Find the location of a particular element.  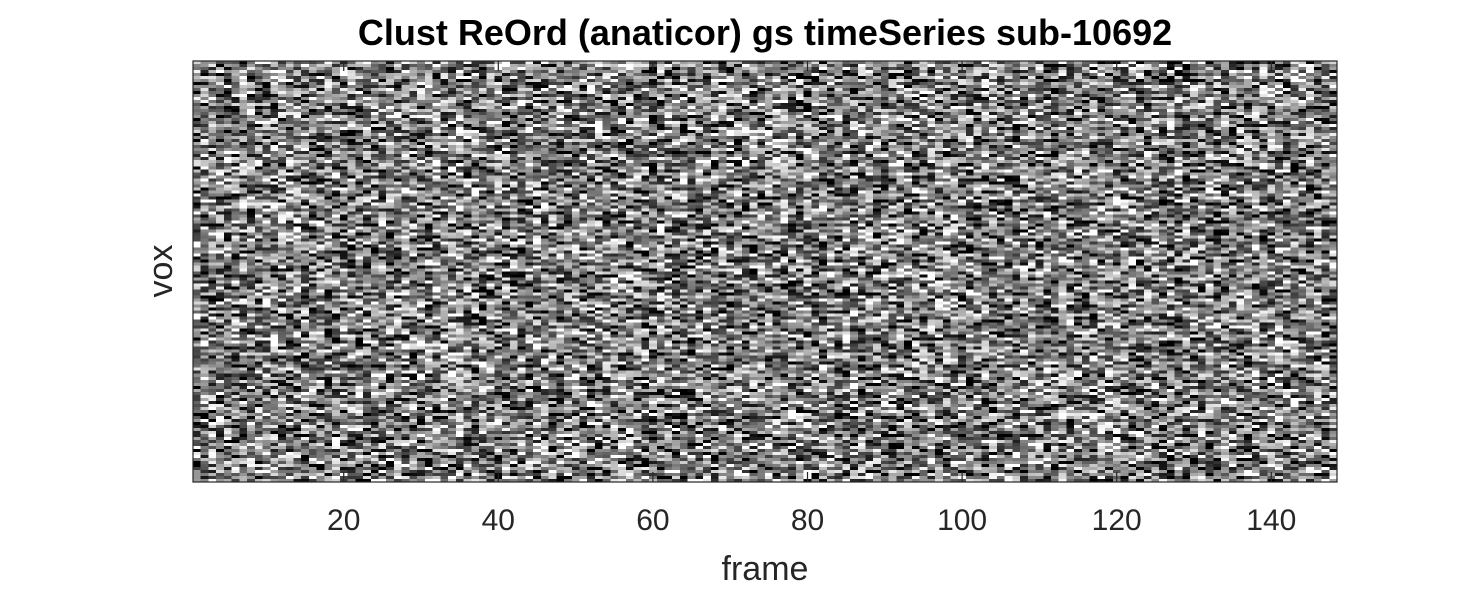

y-axis-label: vox is located at coordinates (161, 271).